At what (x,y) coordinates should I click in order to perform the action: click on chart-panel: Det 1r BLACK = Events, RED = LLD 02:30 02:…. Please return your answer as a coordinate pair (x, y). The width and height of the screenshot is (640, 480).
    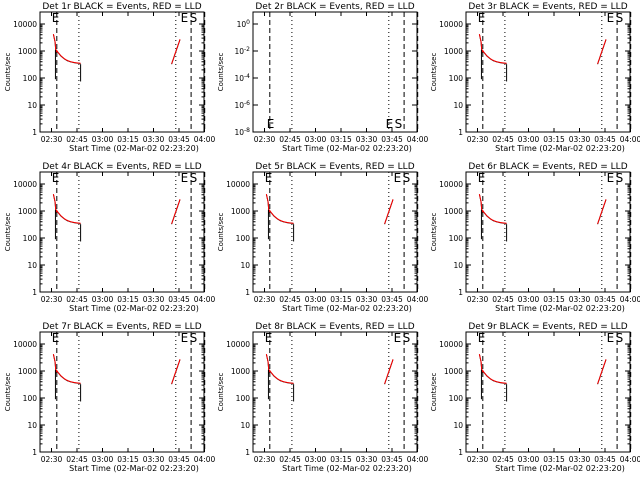
    Looking at the image, I should click on (110, 77).